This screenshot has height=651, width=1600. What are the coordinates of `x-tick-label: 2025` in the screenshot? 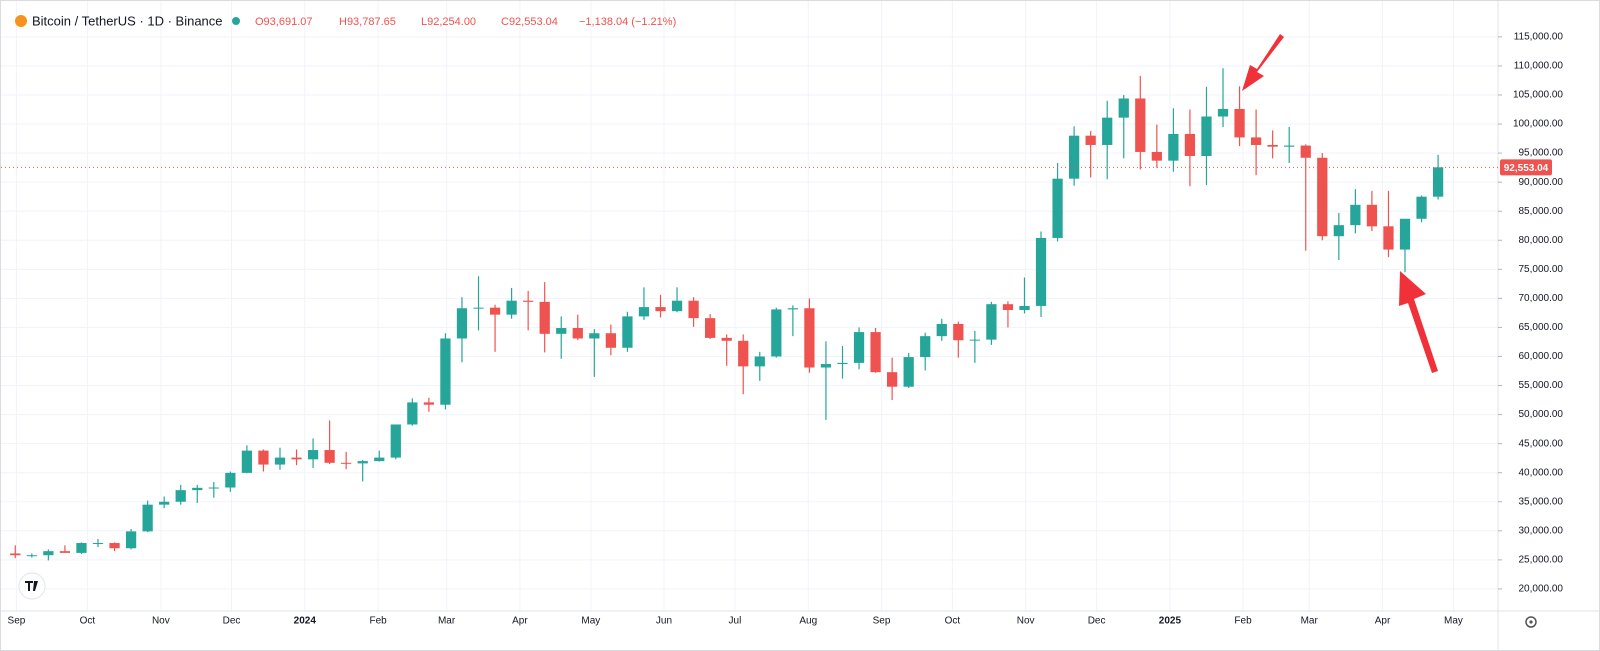 It's located at (1170, 621).